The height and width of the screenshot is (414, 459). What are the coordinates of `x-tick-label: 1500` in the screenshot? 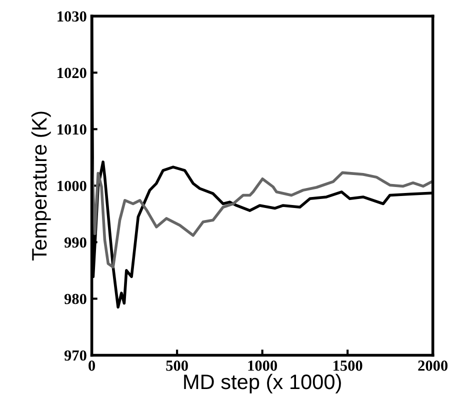 It's located at (348, 365).